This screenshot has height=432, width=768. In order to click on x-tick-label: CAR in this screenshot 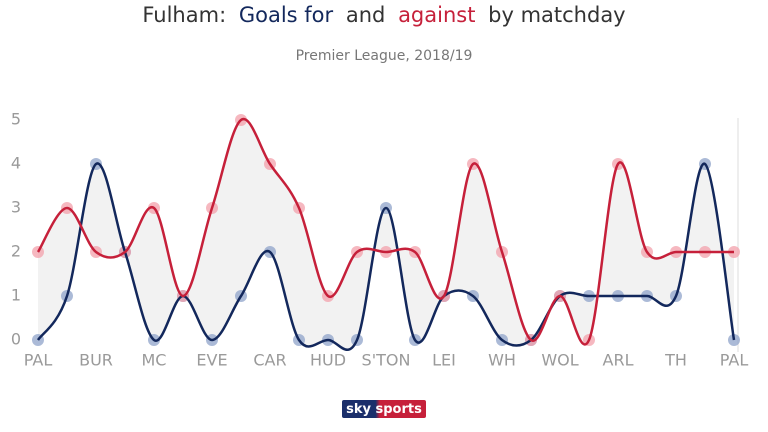, I will do `click(269, 360)`.